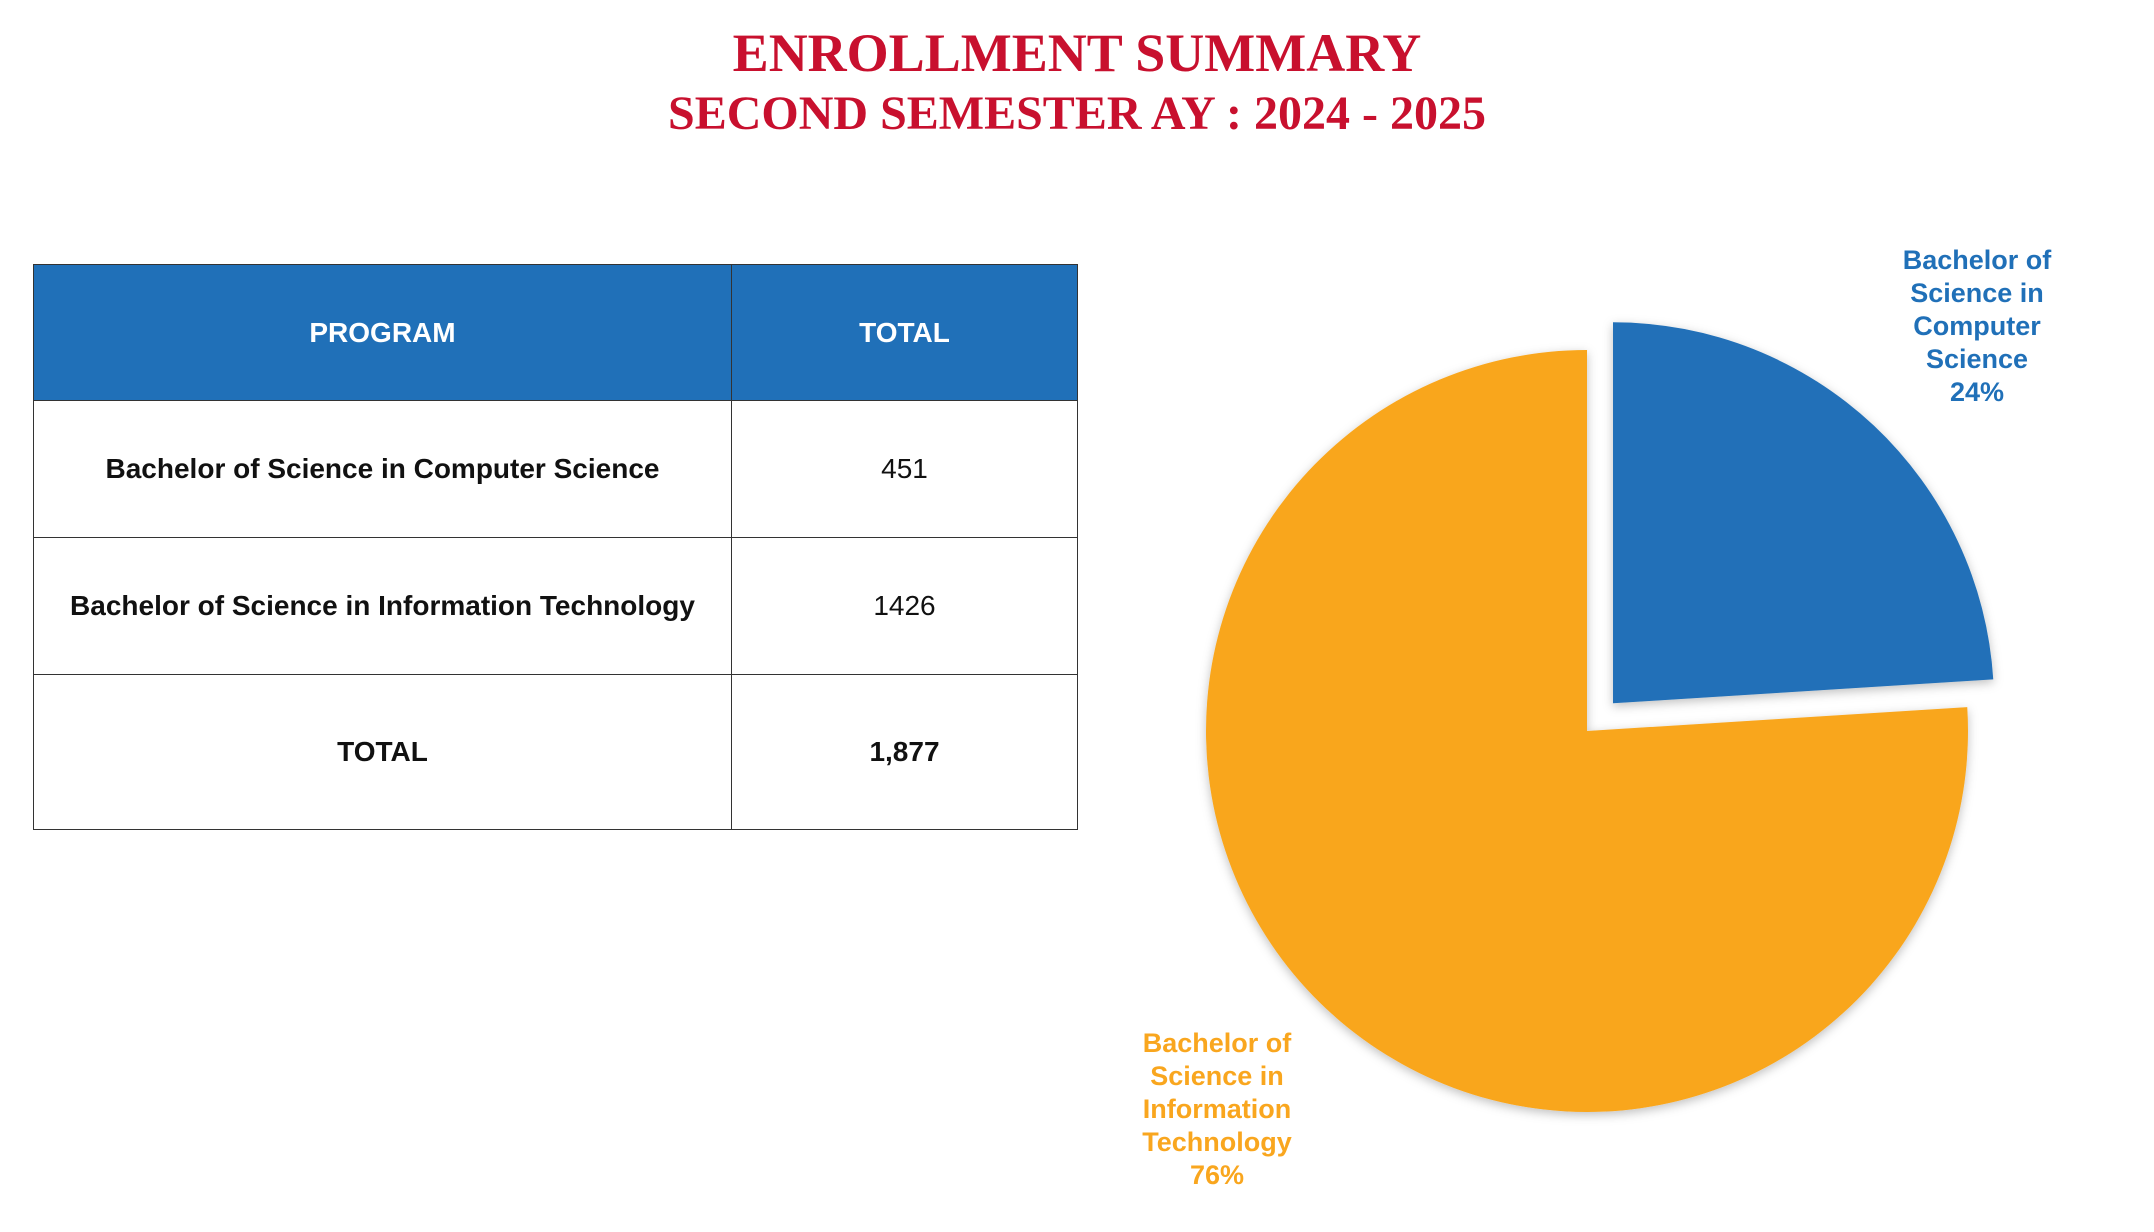 This screenshot has height=1232, width=2154. Describe the element at coordinates (1077, 113) in the screenshot. I see `subtitle: SECOND SEMESTER AY : 2024 - 2025` at that location.